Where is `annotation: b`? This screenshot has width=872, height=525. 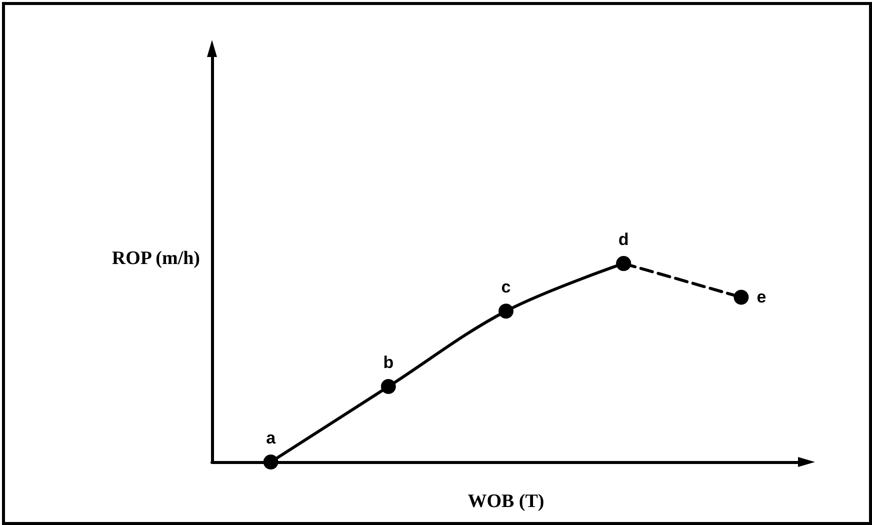 annotation: b is located at coordinates (388, 362).